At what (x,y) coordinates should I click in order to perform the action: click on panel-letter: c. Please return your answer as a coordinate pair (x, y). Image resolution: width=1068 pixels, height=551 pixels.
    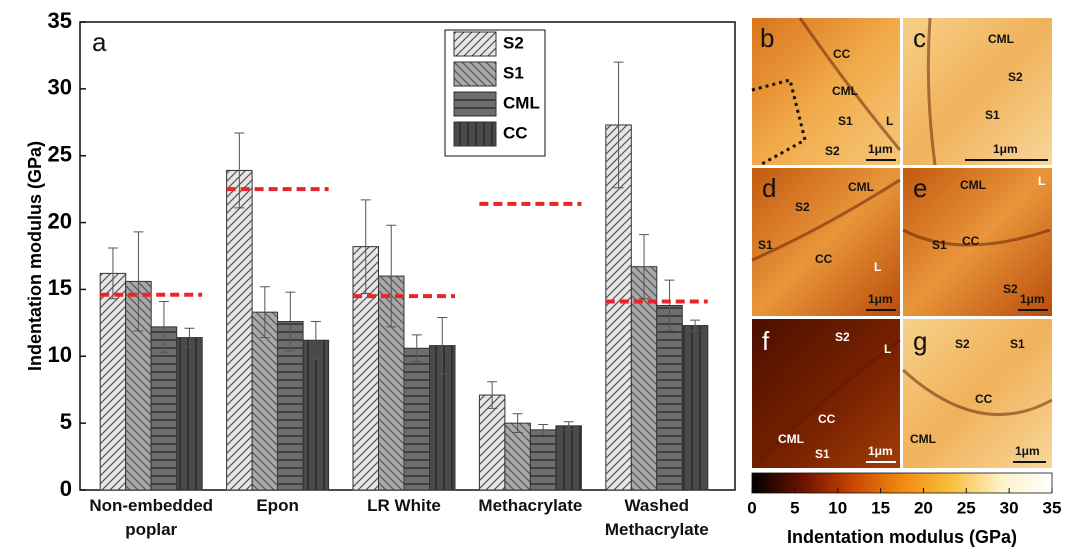
    Looking at the image, I should click on (919, 38).